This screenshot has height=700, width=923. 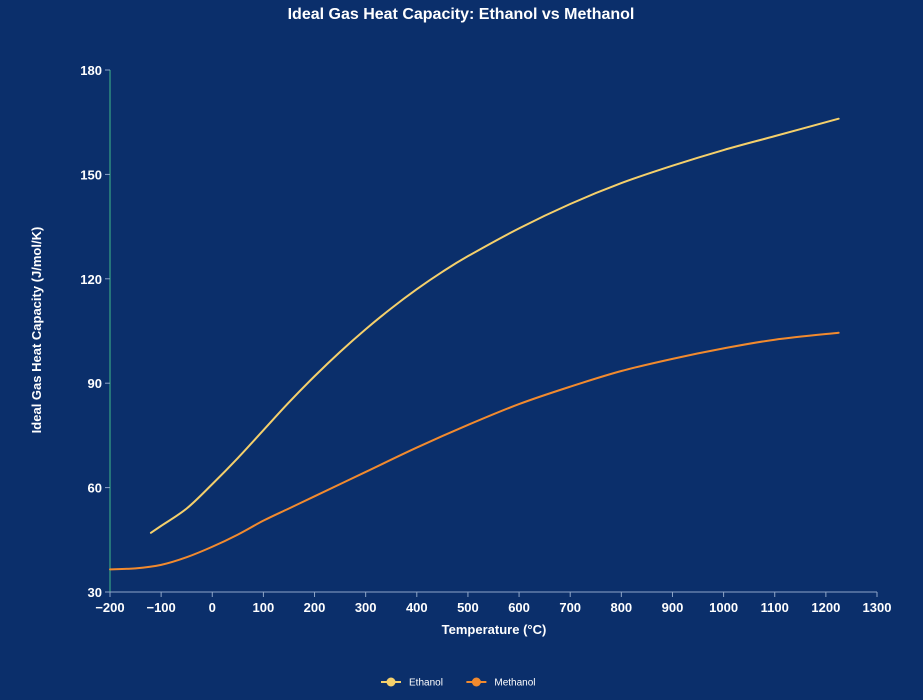 What do you see at coordinates (315, 607) in the screenshot?
I see `x-tick-label: 200` at bounding box center [315, 607].